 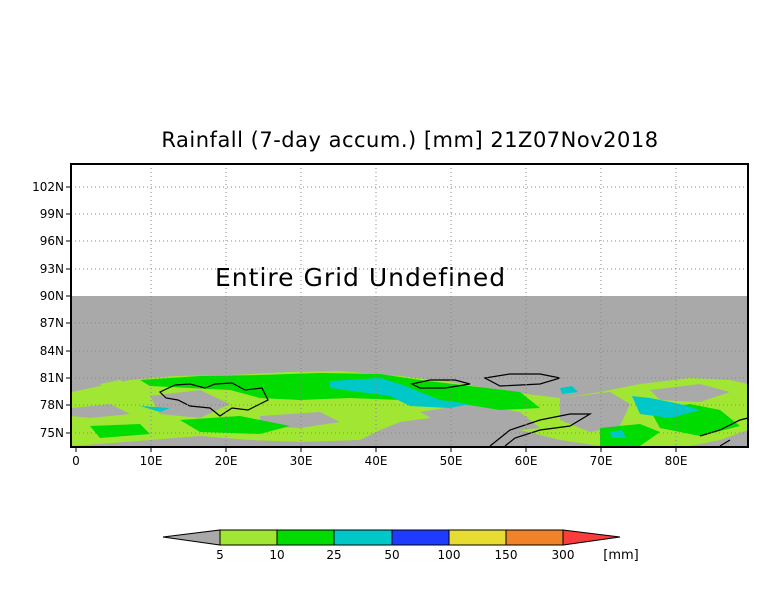 What do you see at coordinates (48, 187) in the screenshot?
I see `y-tick-label: 102N` at bounding box center [48, 187].